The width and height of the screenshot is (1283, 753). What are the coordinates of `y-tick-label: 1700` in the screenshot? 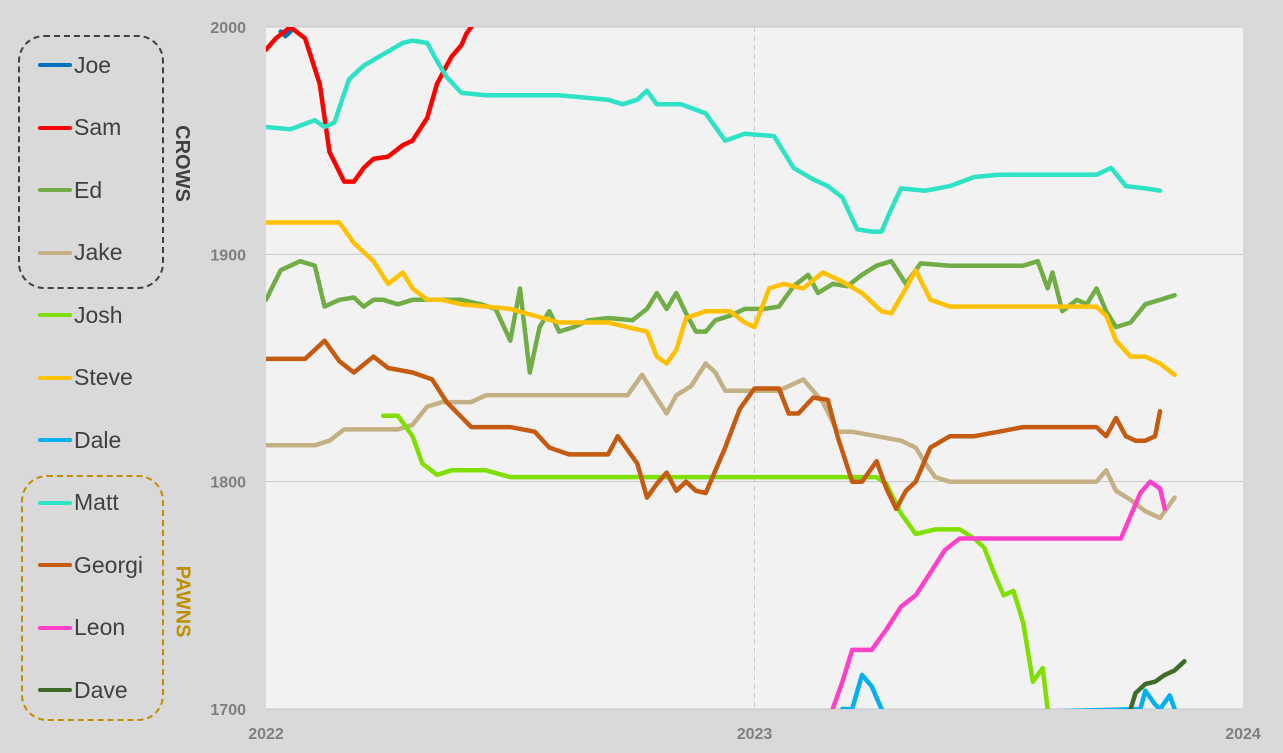 It's located at (228, 710).